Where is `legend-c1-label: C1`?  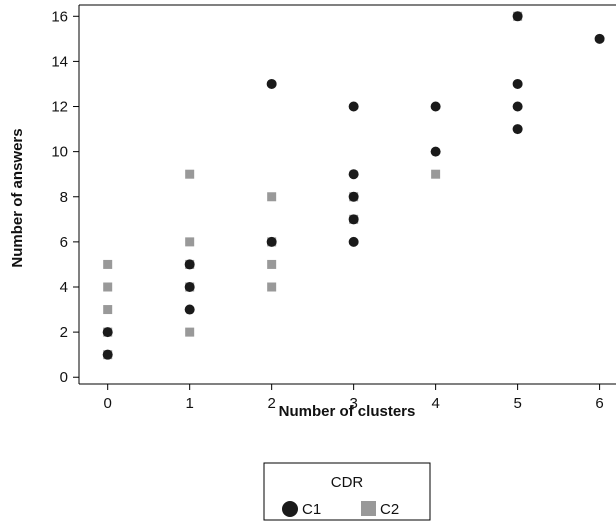
legend-c1-label: C1 is located at coordinates (311, 509).